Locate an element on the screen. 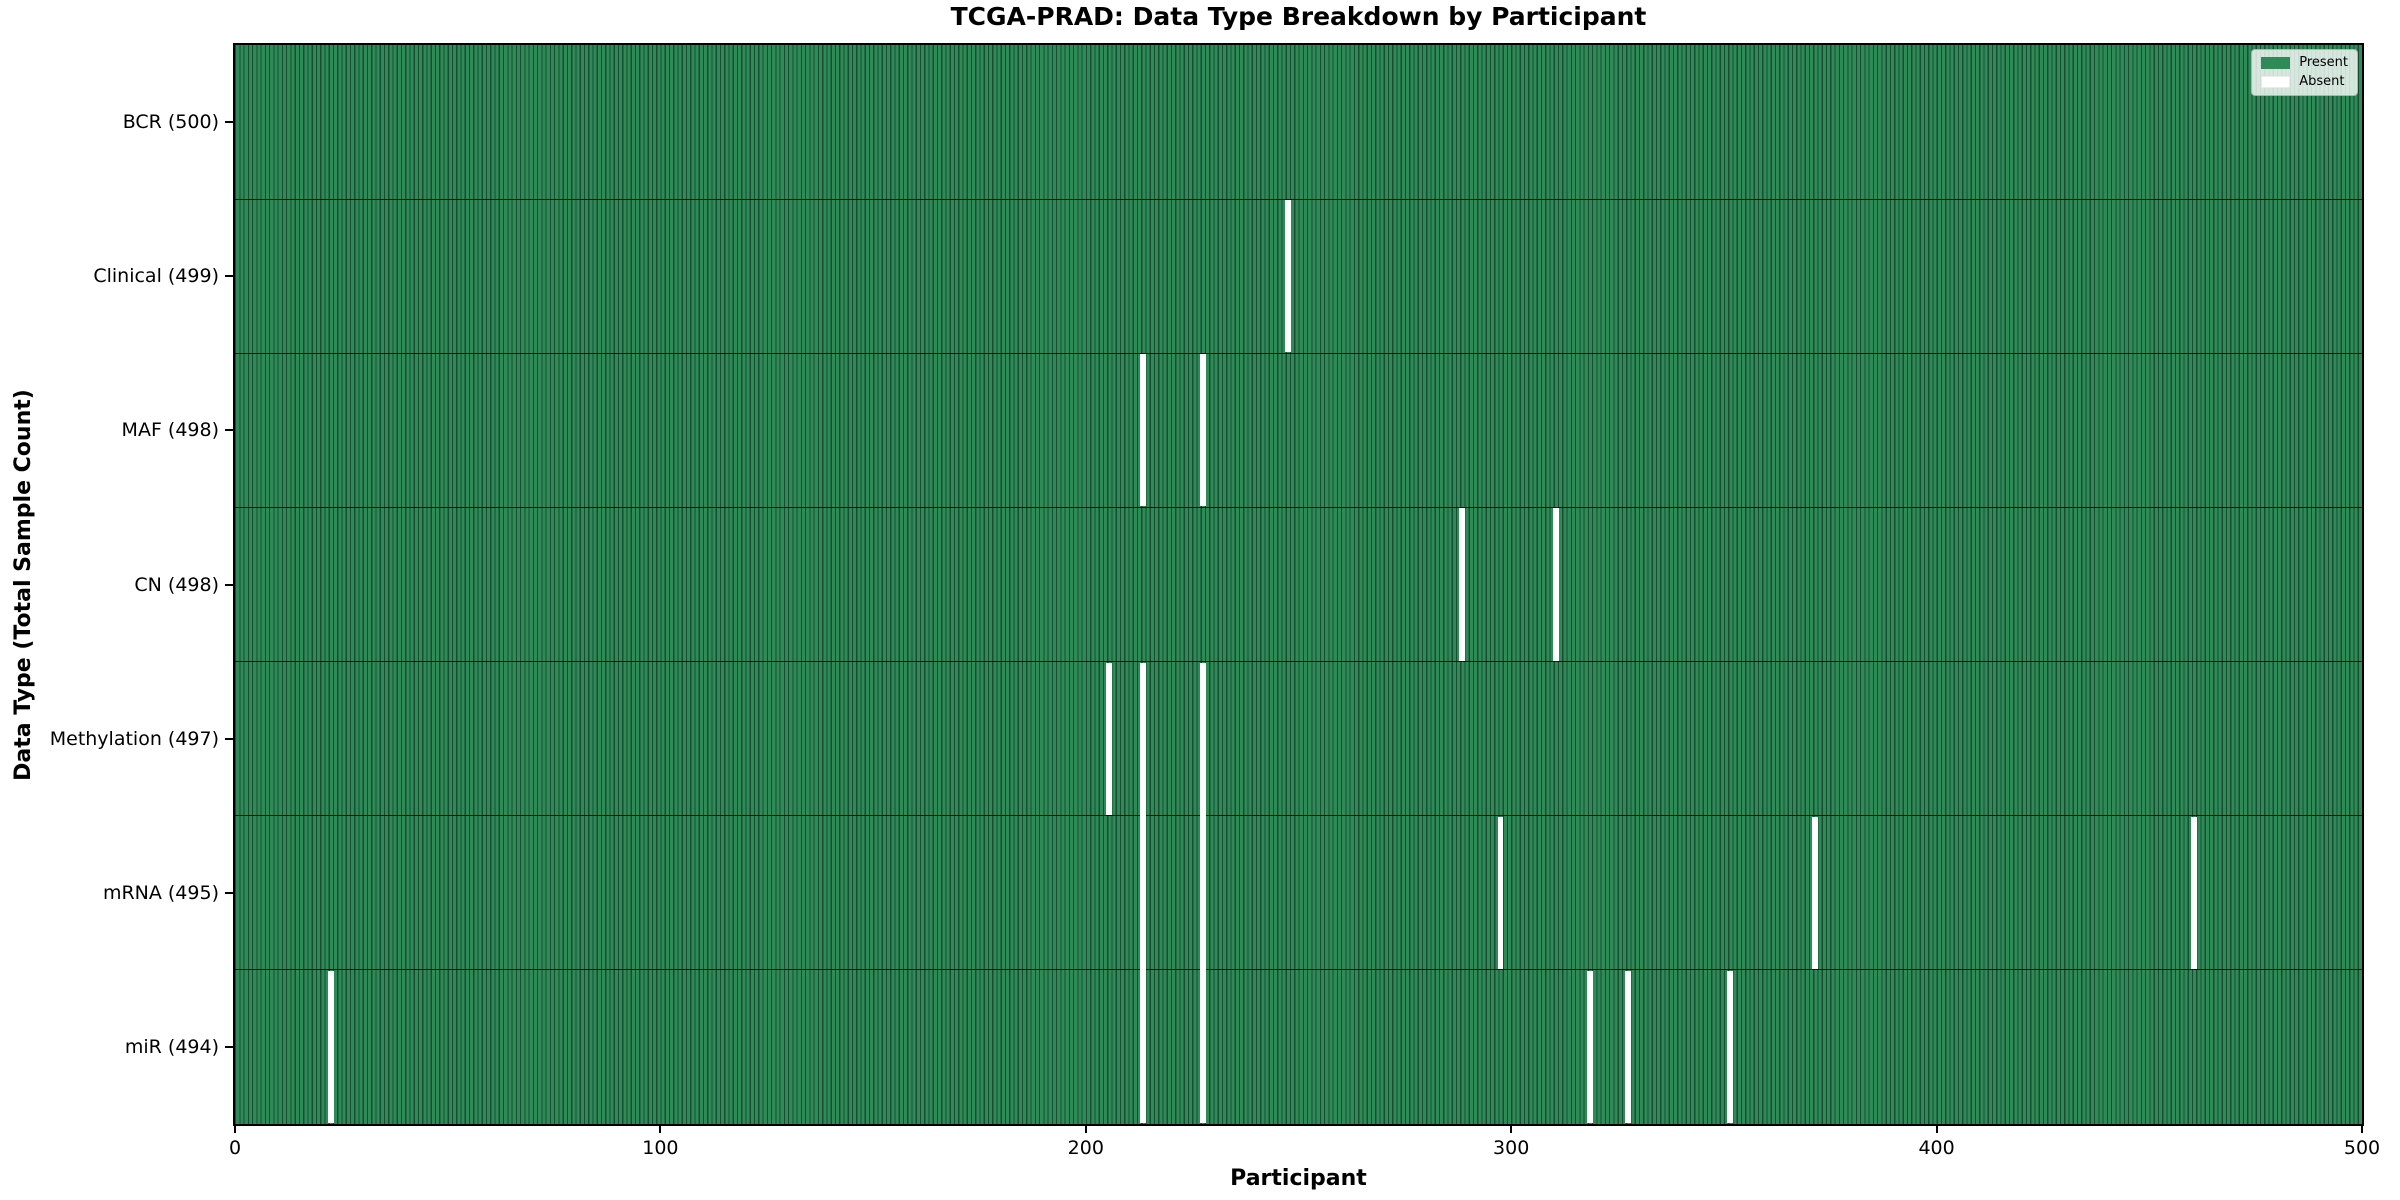 The image size is (2400, 1200). y-tick-label: mRNA (495) is located at coordinates (160, 892).